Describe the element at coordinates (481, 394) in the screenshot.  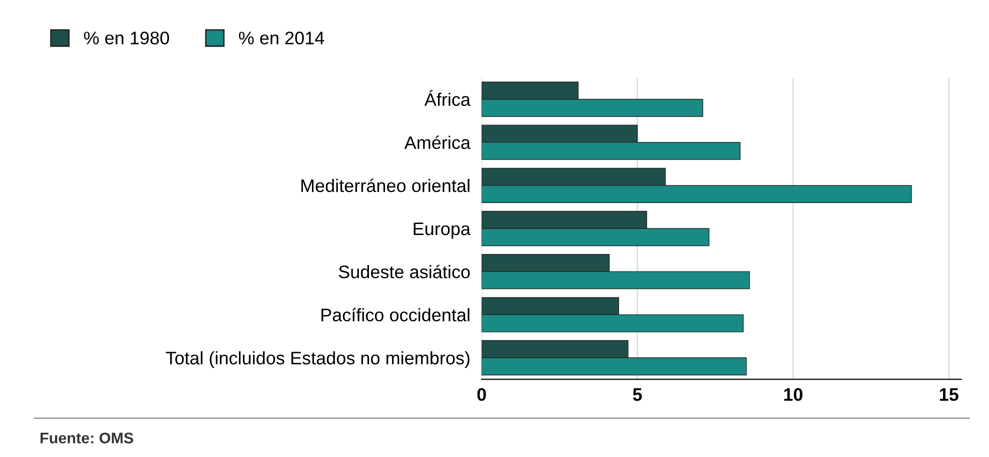
I see `x-tick-label: 0` at that location.